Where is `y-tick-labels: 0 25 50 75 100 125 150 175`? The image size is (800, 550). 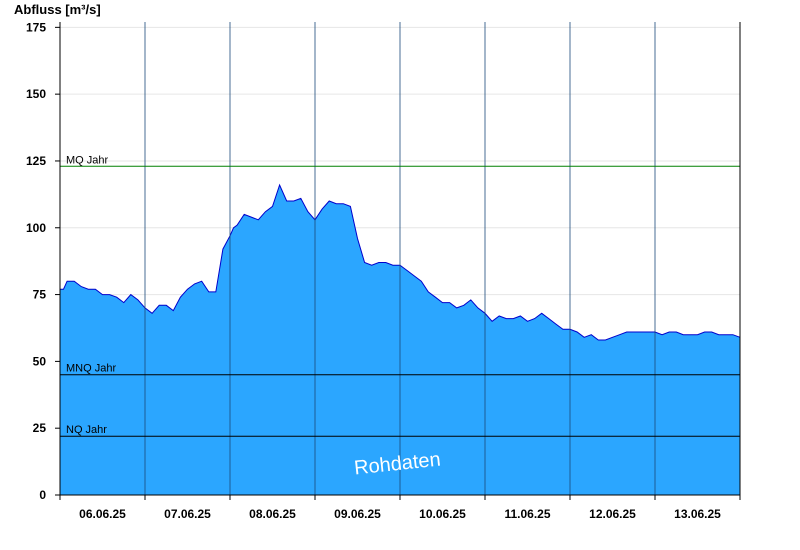 y-tick-labels: 0 25 50 75 100 125 150 175 is located at coordinates (43, 261).